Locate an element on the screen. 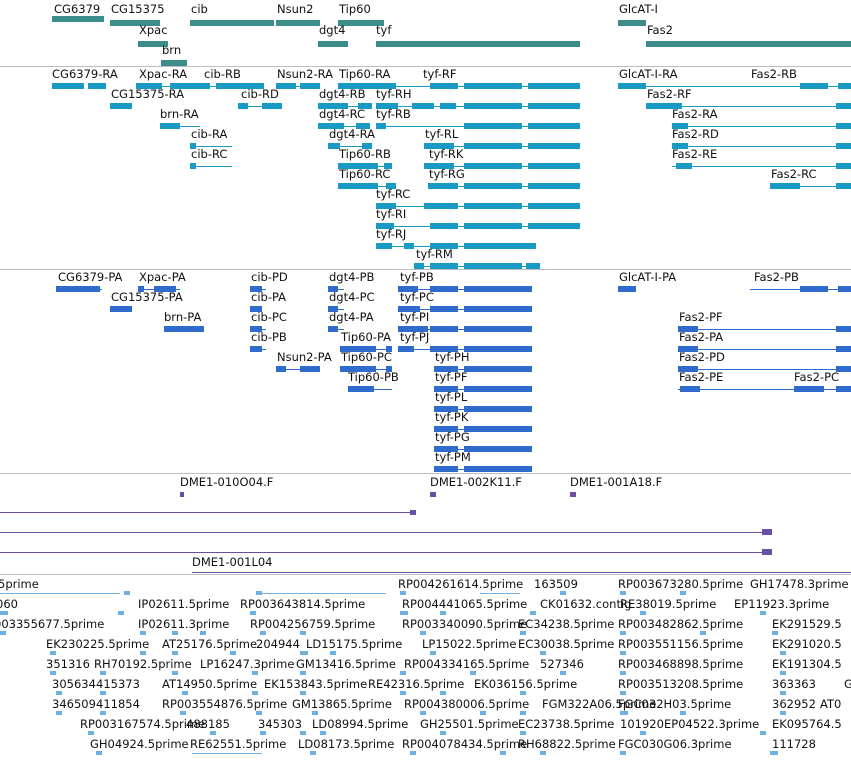 The height and width of the screenshot is (762, 851). protein-label-tyf-pl: tyf-PL is located at coordinates (451, 397).